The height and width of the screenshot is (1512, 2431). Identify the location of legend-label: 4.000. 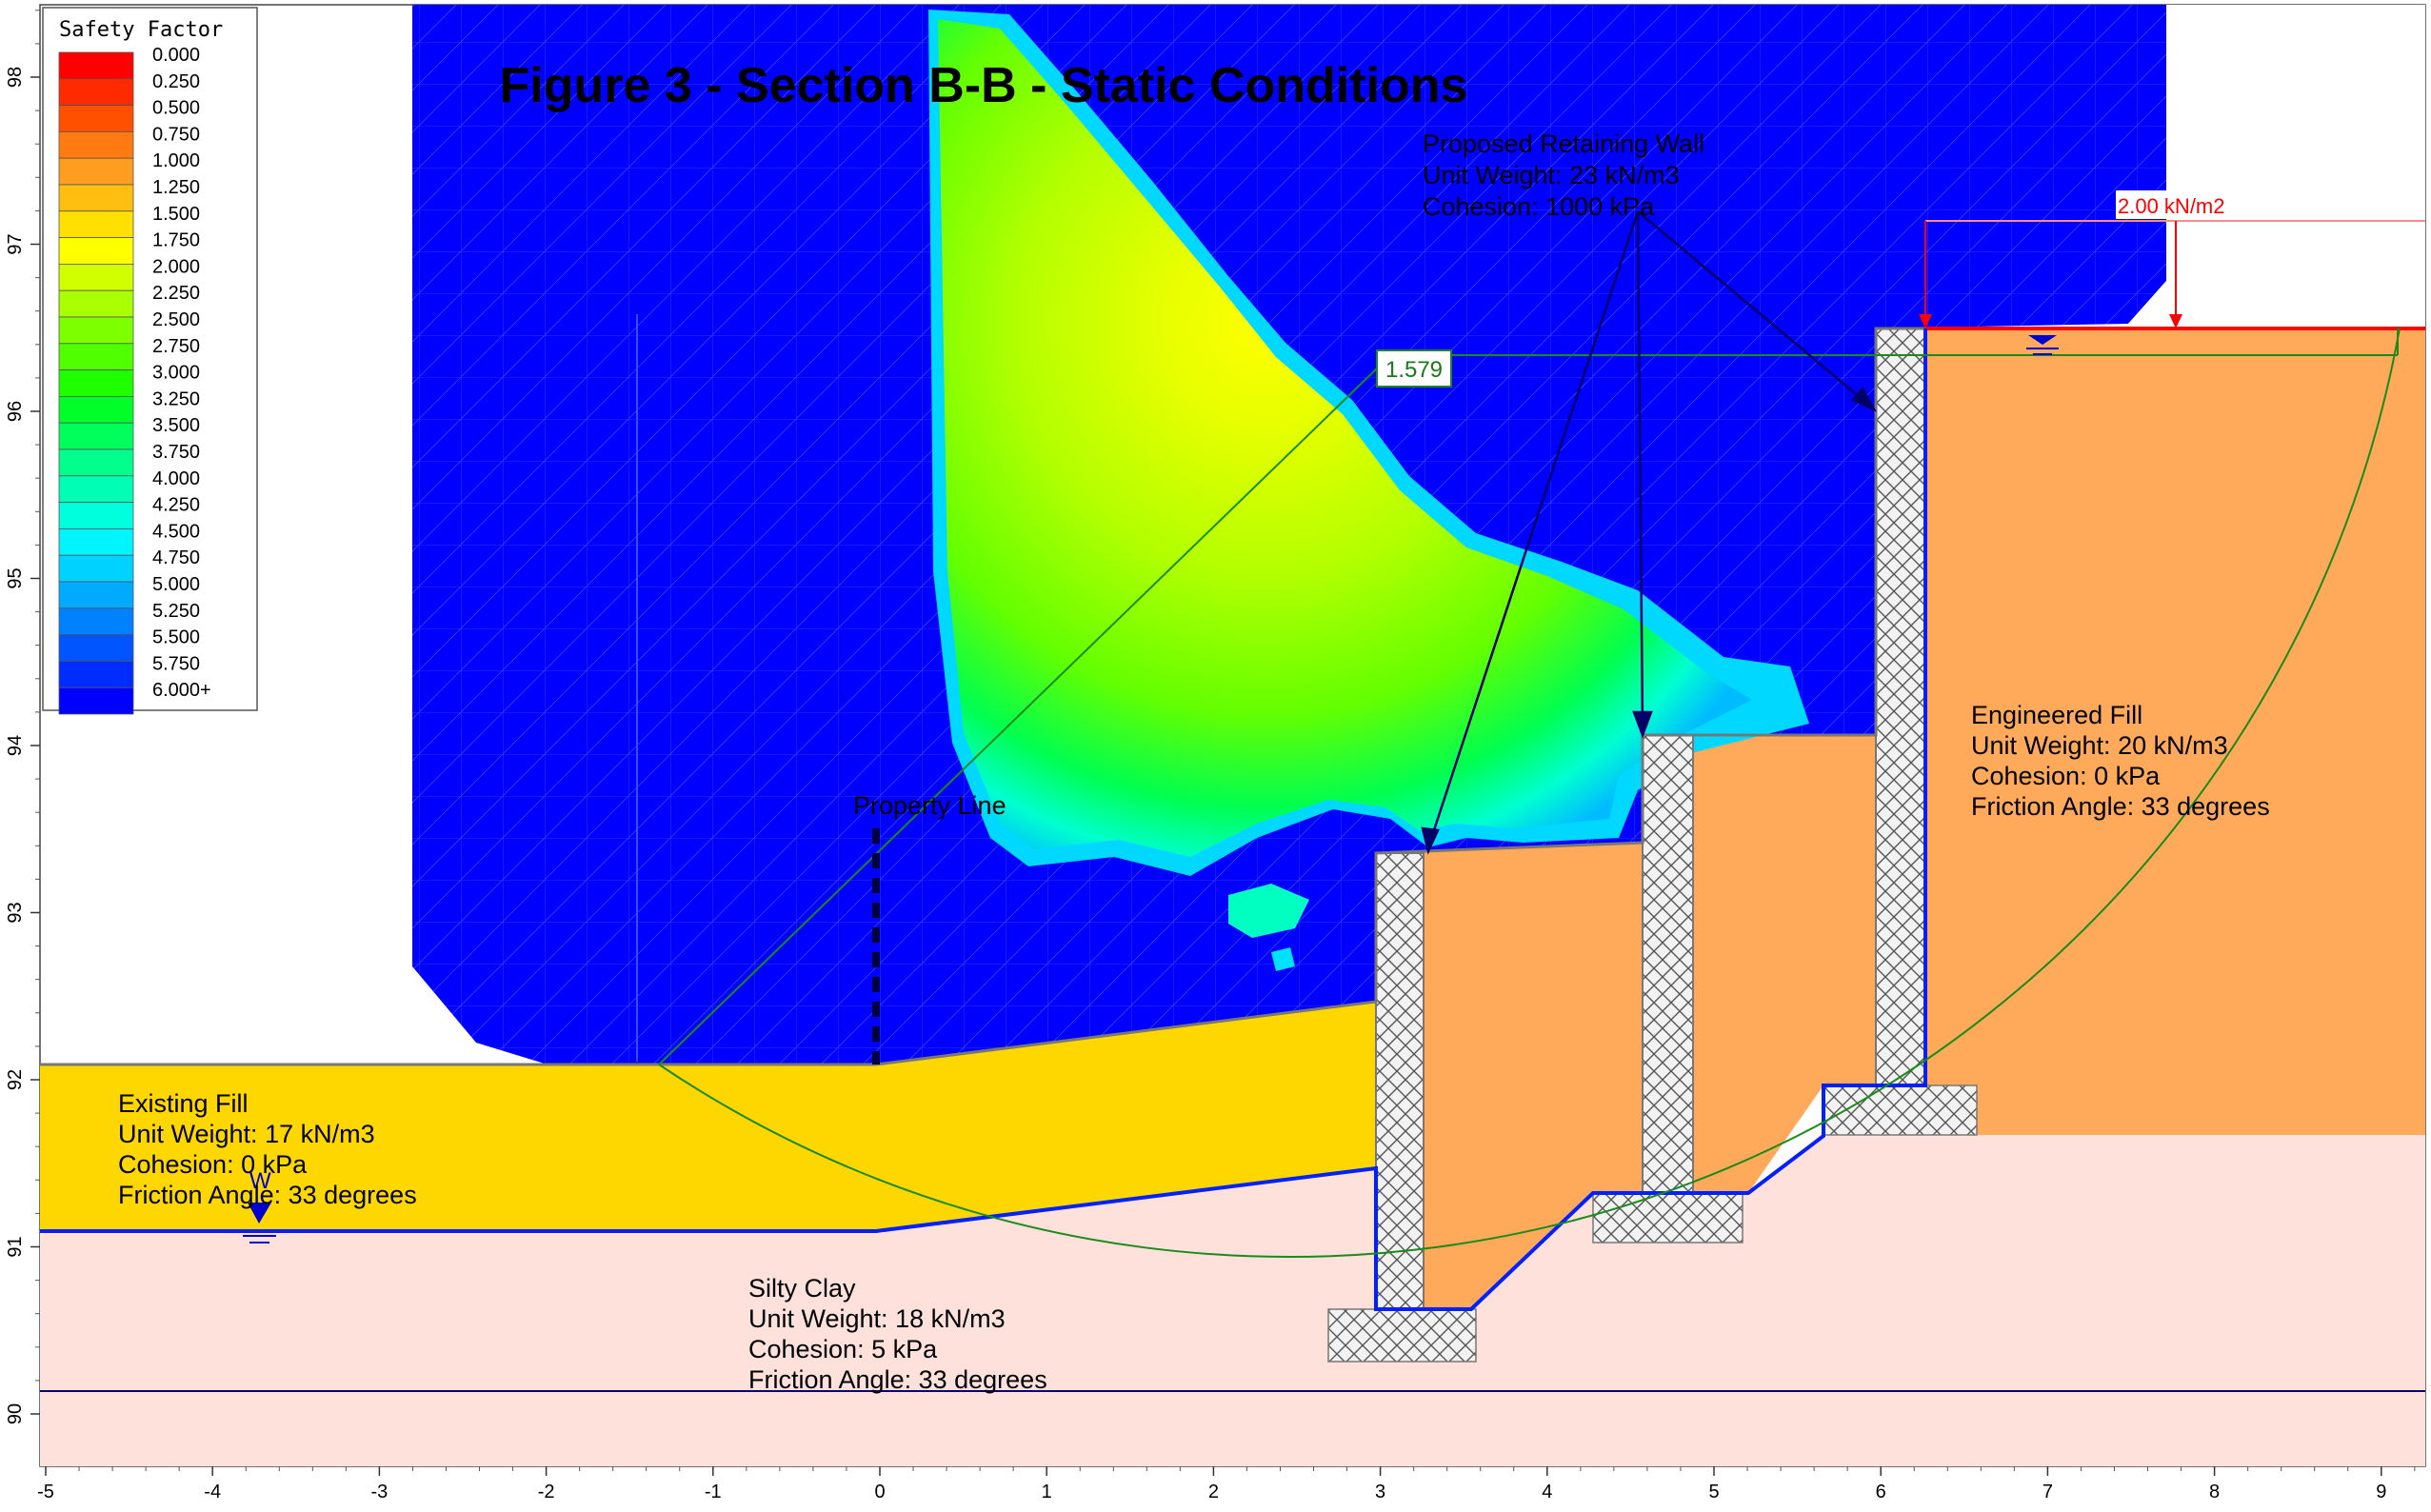
(176, 478).